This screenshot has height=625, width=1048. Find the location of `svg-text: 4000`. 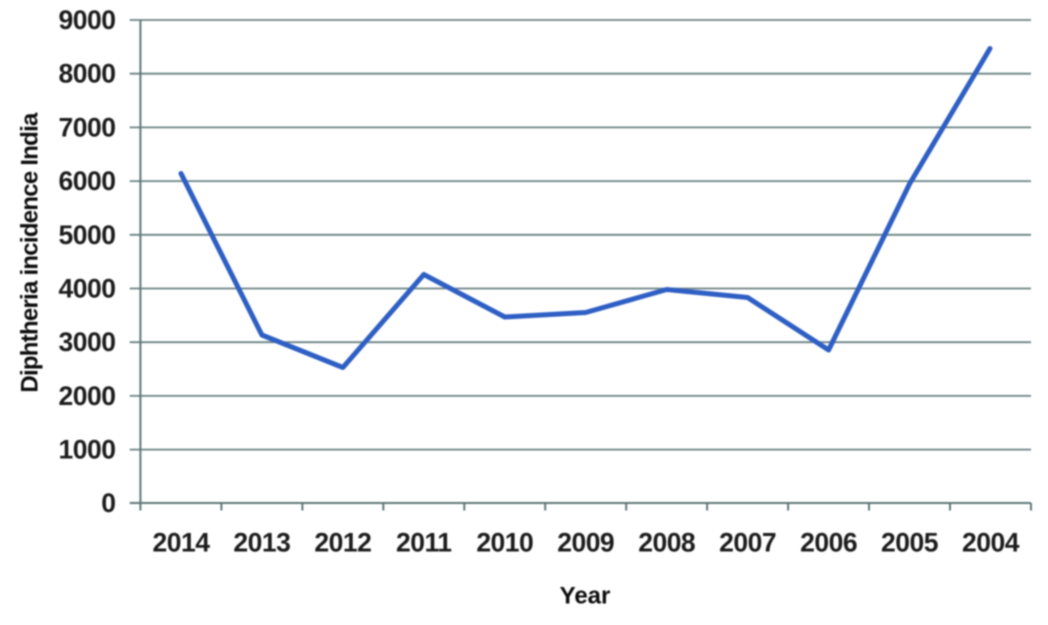

svg-text: 4000 is located at coordinates (87, 289).